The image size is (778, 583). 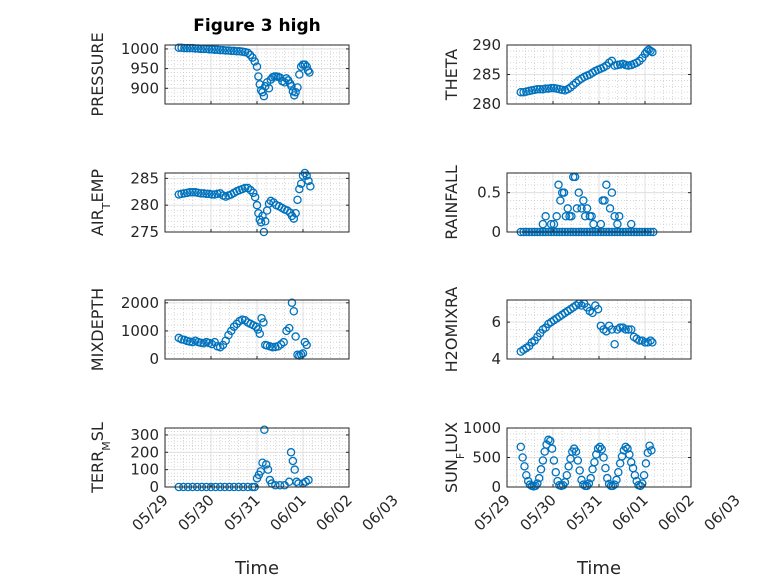 I want to click on y-tick-label: 2000, so click(x=140, y=303).